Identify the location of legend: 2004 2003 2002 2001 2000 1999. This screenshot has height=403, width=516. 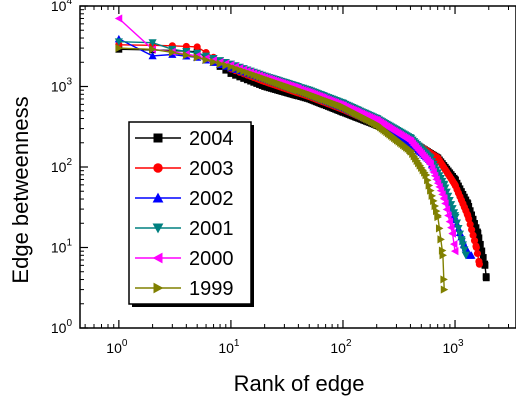
(191, 214).